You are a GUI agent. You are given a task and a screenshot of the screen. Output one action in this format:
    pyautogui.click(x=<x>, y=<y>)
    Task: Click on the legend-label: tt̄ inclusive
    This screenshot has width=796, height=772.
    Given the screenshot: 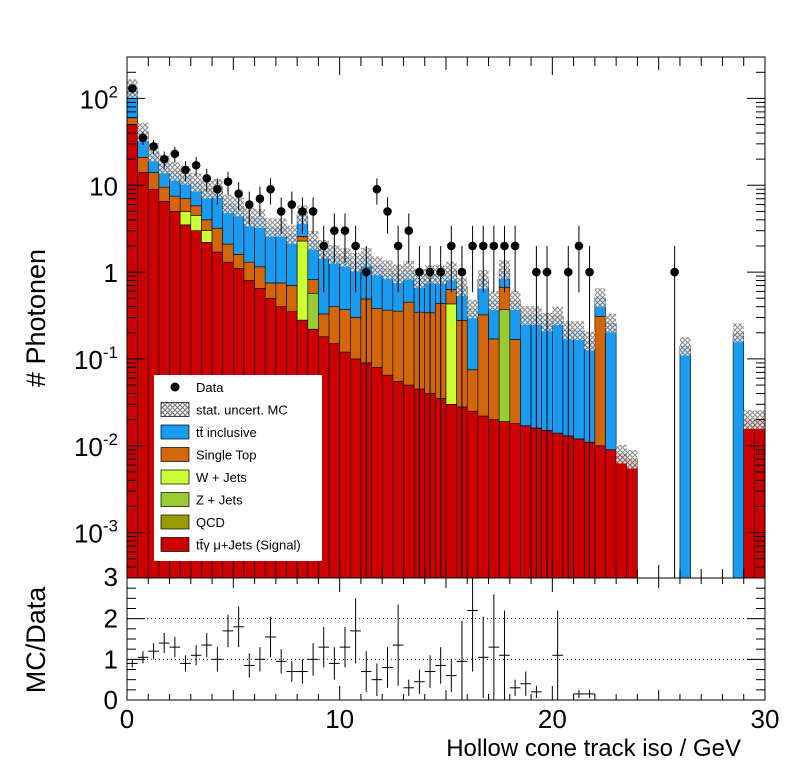 What is the action you would take?
    pyautogui.click(x=226, y=432)
    